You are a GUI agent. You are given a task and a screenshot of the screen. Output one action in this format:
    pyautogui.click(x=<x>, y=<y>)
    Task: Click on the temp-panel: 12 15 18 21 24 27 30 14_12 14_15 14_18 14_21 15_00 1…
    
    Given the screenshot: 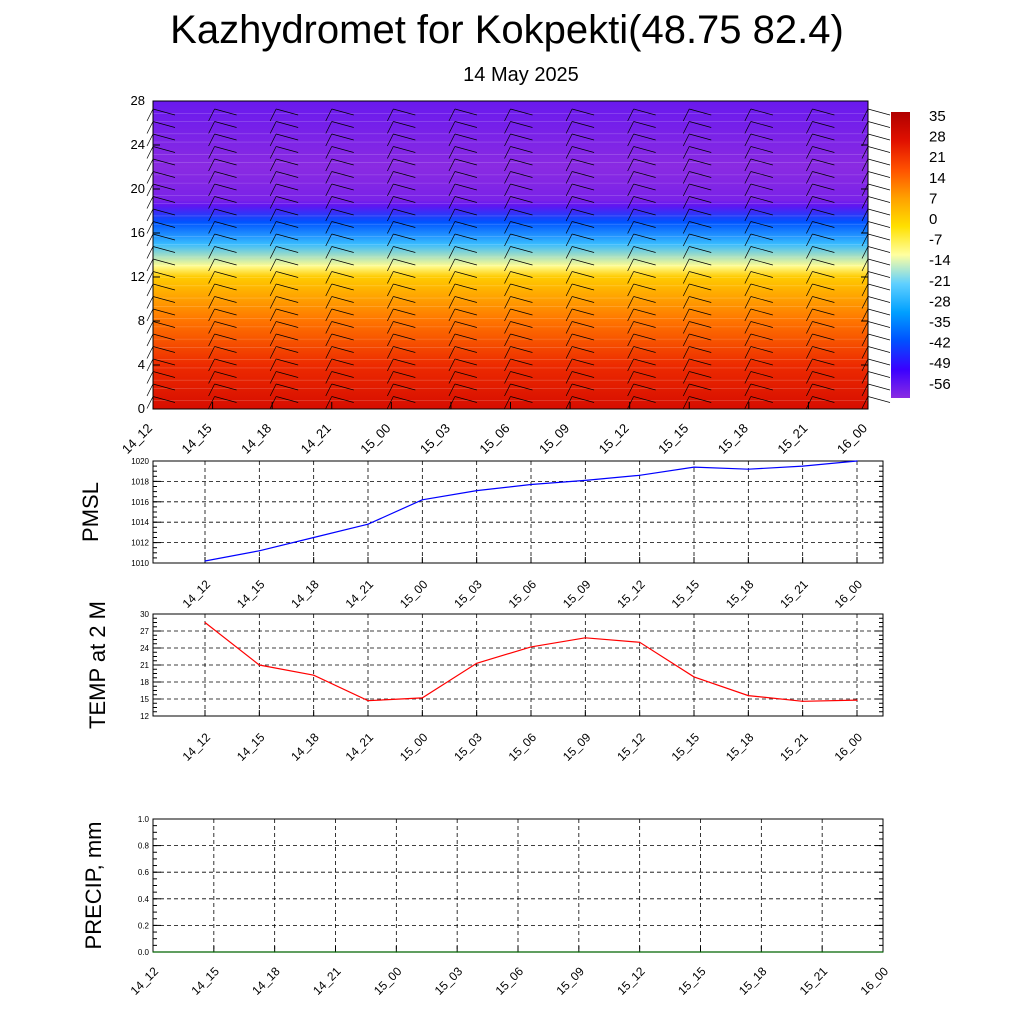 What is the action you would take?
    pyautogui.click(x=484, y=682)
    